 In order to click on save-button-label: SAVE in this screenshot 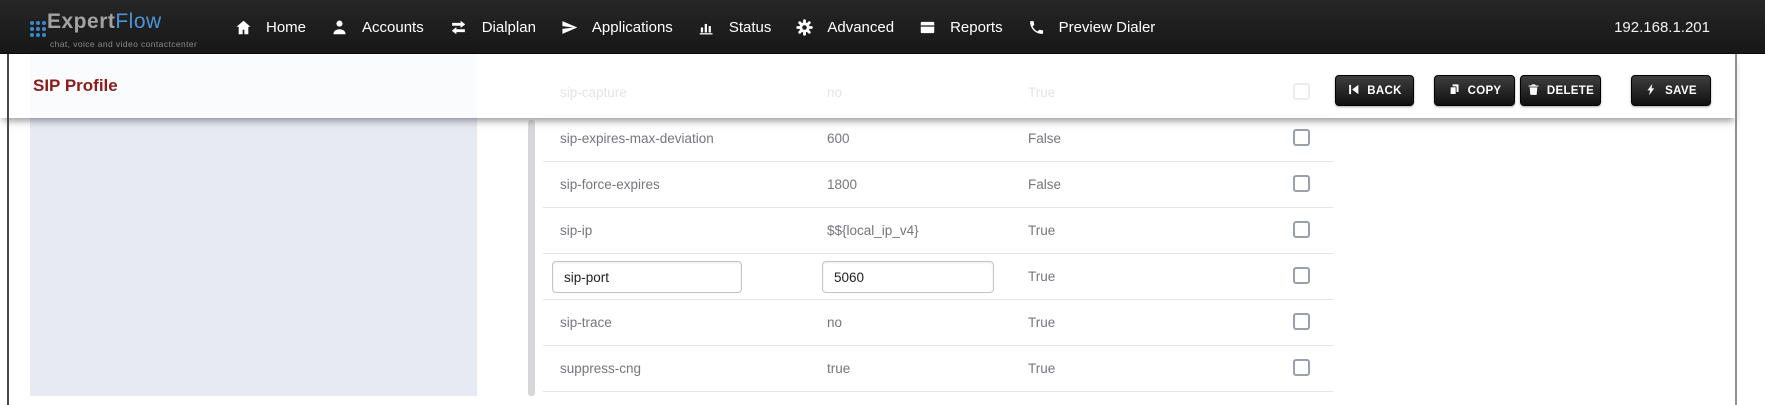, I will do `click(1681, 90)`.